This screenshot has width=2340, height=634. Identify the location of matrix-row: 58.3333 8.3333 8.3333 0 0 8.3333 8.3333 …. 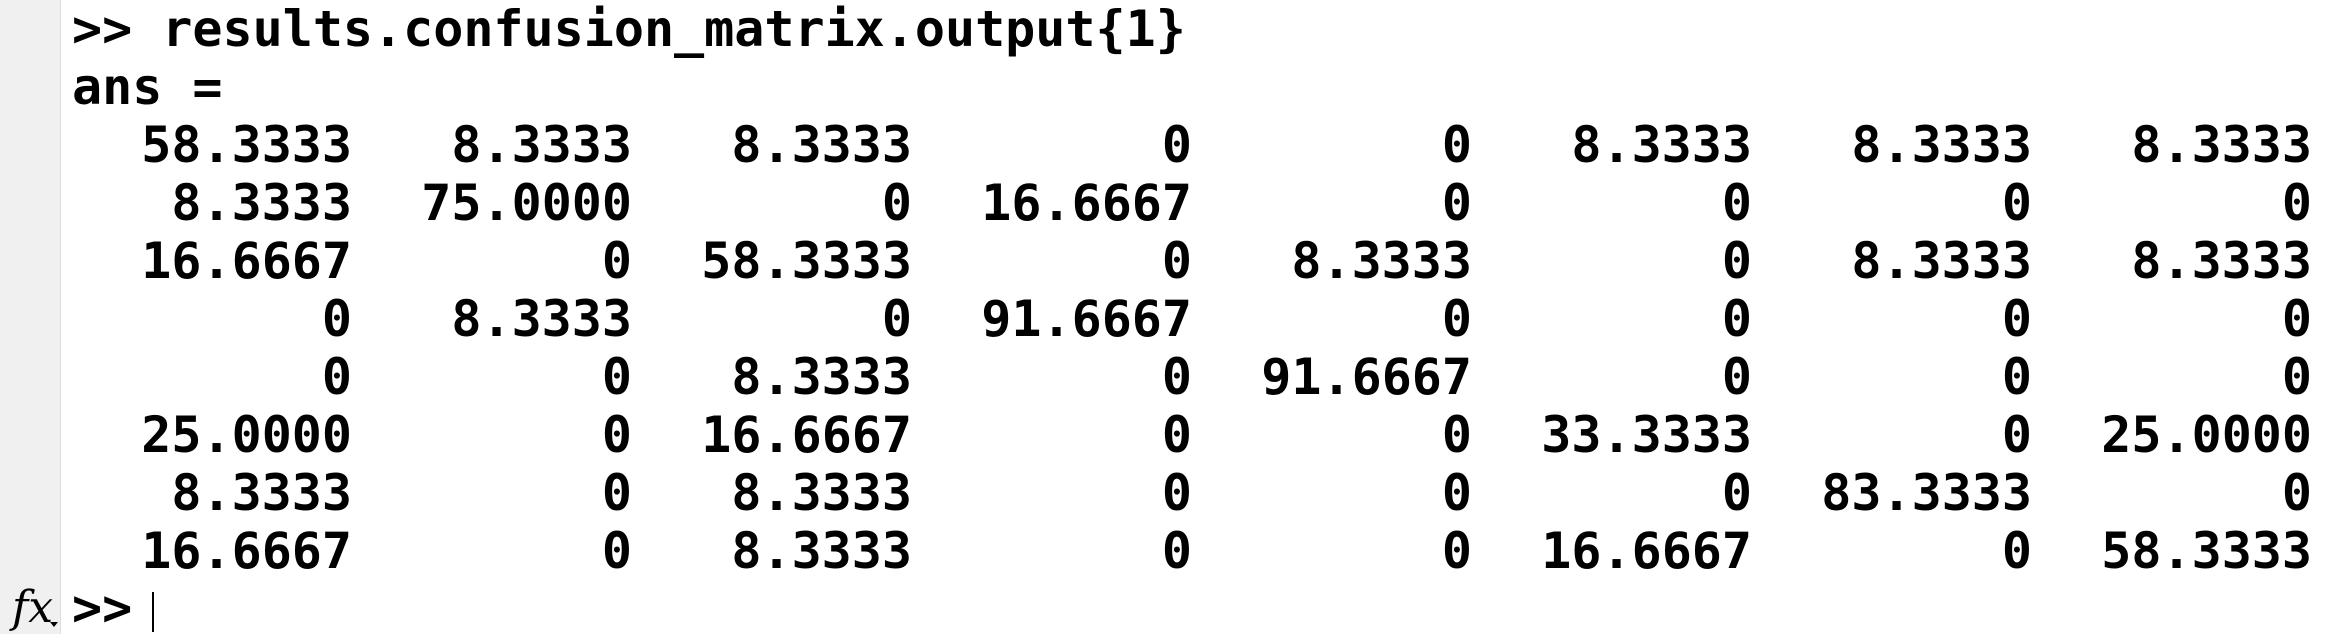
(1202, 145).